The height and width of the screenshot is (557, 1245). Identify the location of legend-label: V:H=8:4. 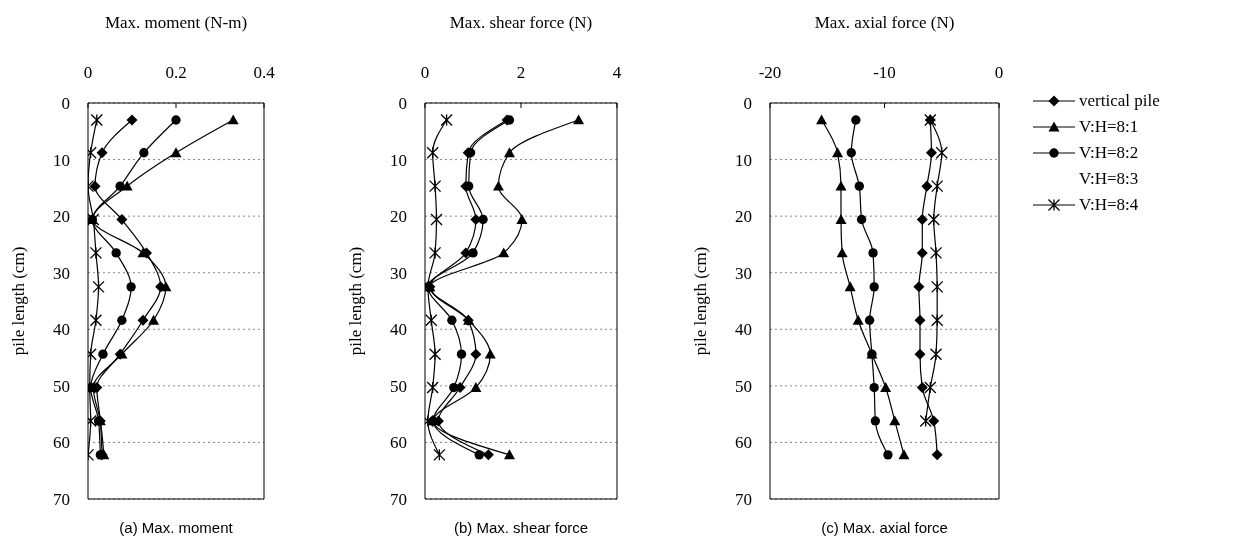
(1109, 205).